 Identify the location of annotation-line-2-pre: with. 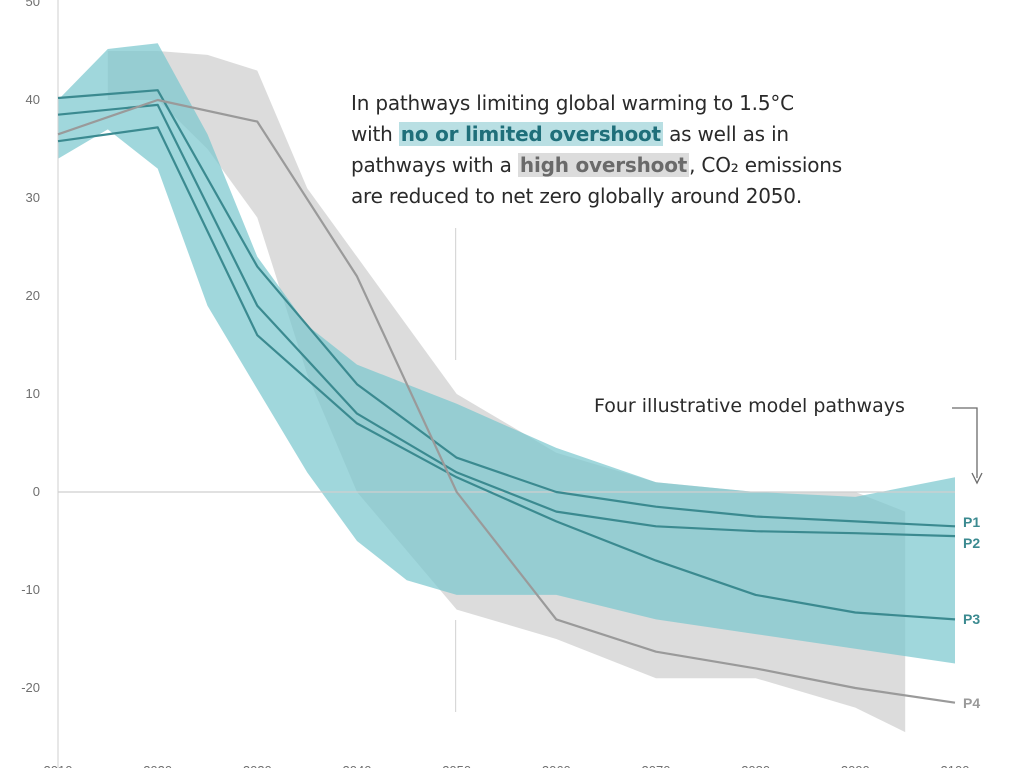
(375, 134).